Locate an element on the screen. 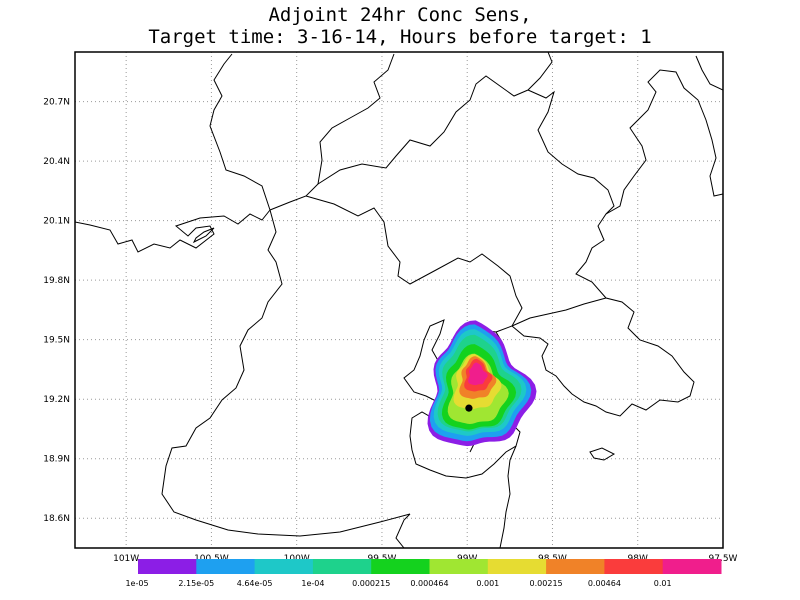  colorbar-label-2: 4.64e-05 is located at coordinates (255, 583).